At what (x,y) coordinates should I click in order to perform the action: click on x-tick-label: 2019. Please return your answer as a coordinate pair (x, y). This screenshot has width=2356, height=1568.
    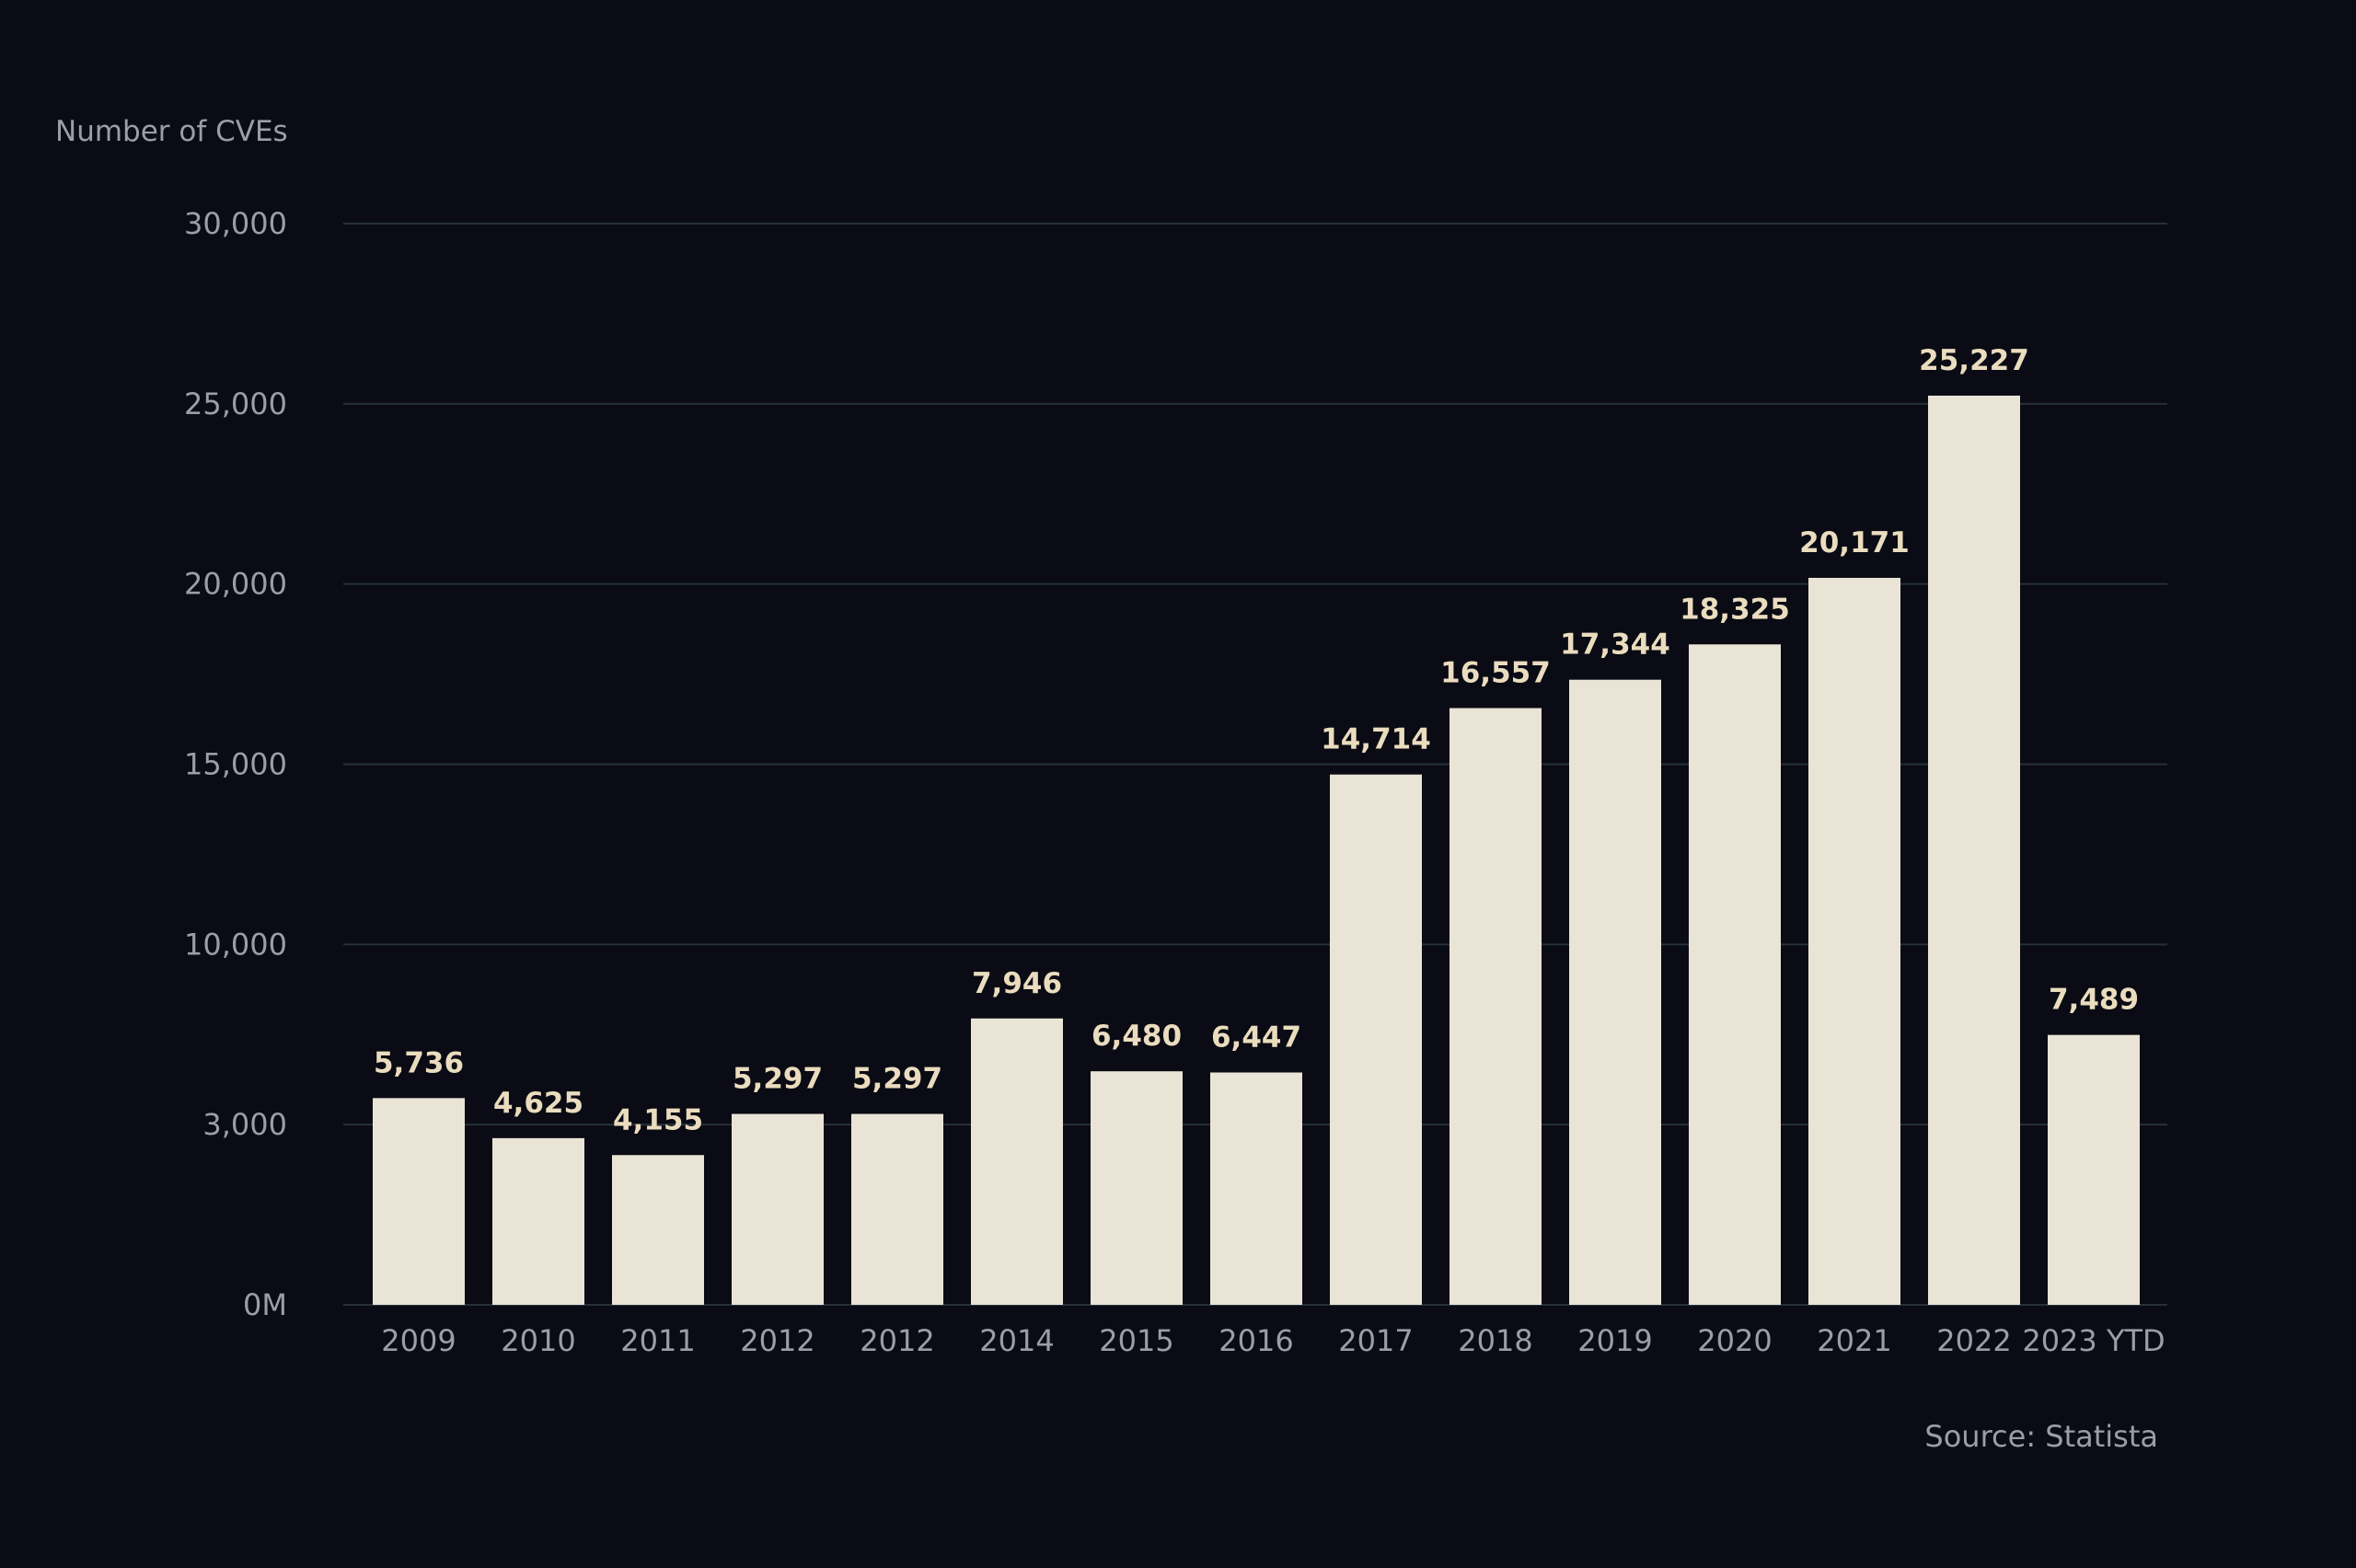
    Looking at the image, I should click on (1614, 1340).